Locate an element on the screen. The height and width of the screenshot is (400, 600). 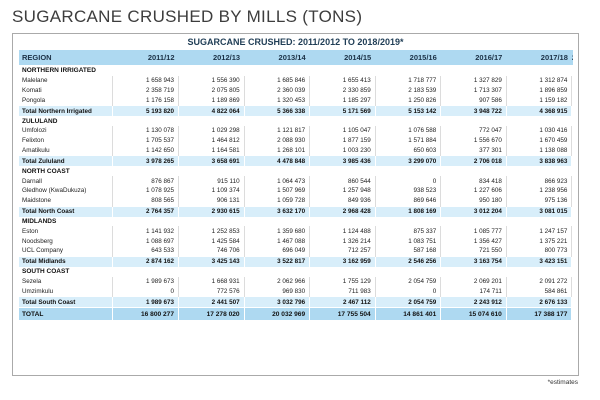
table-cell: 4 478 848 is located at coordinates (276, 161).